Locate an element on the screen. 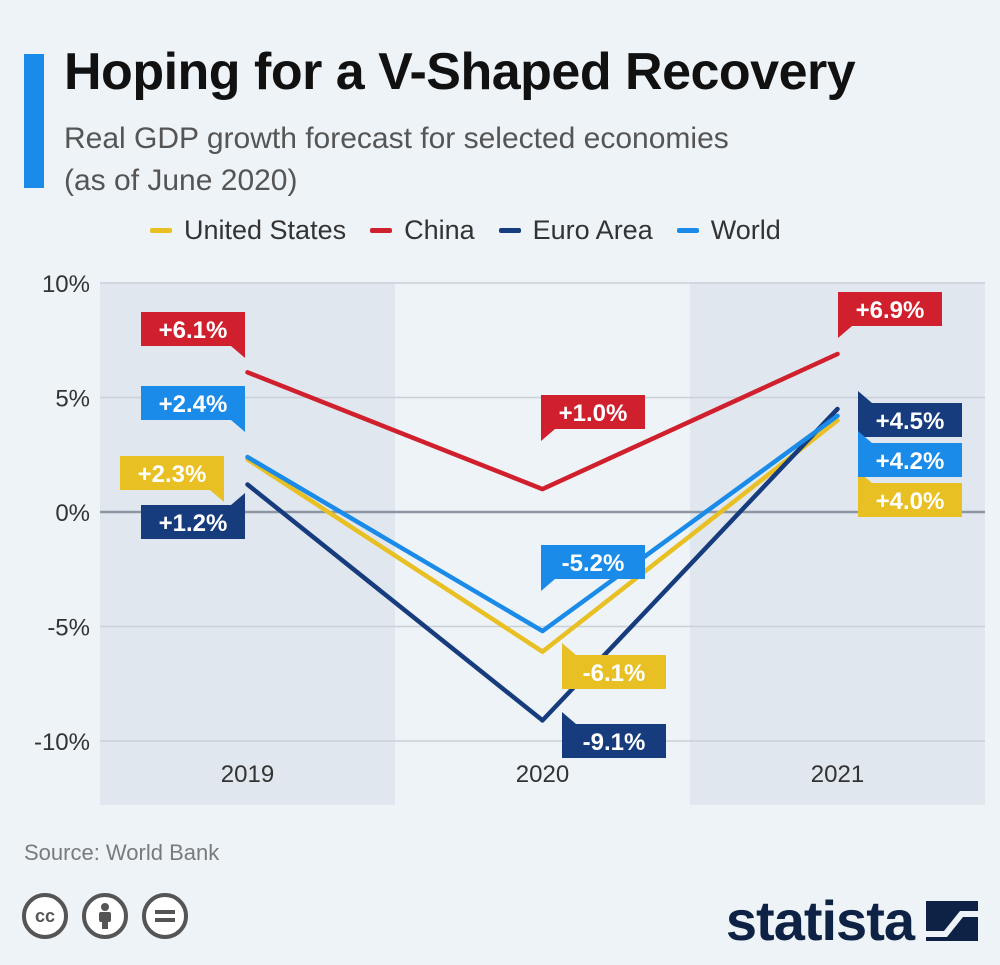  legend-swatch-china is located at coordinates (381, 230).